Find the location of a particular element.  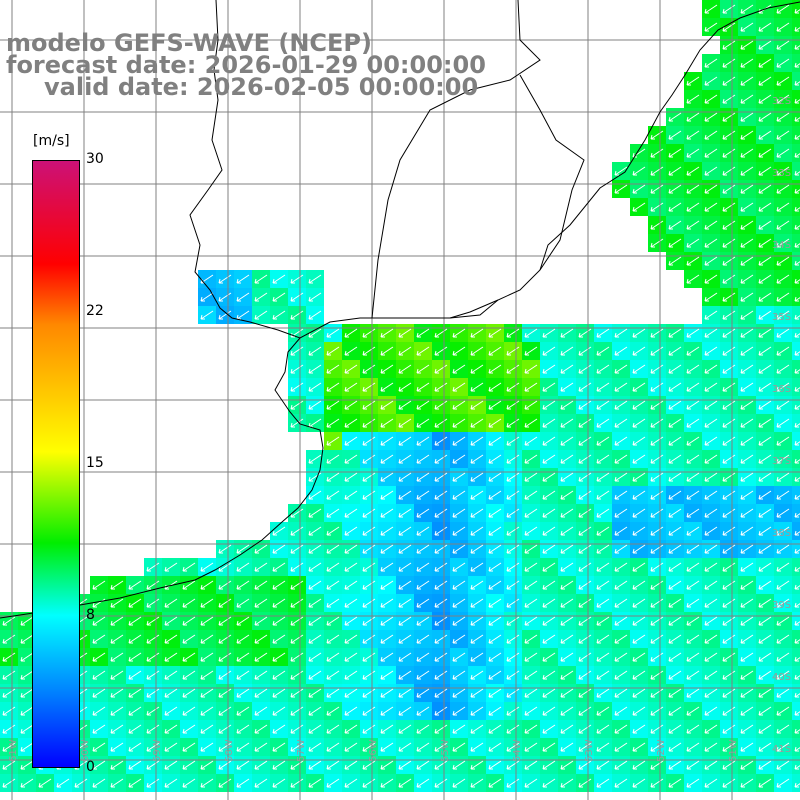

uruguay-coast is located at coordinates (517, 196).